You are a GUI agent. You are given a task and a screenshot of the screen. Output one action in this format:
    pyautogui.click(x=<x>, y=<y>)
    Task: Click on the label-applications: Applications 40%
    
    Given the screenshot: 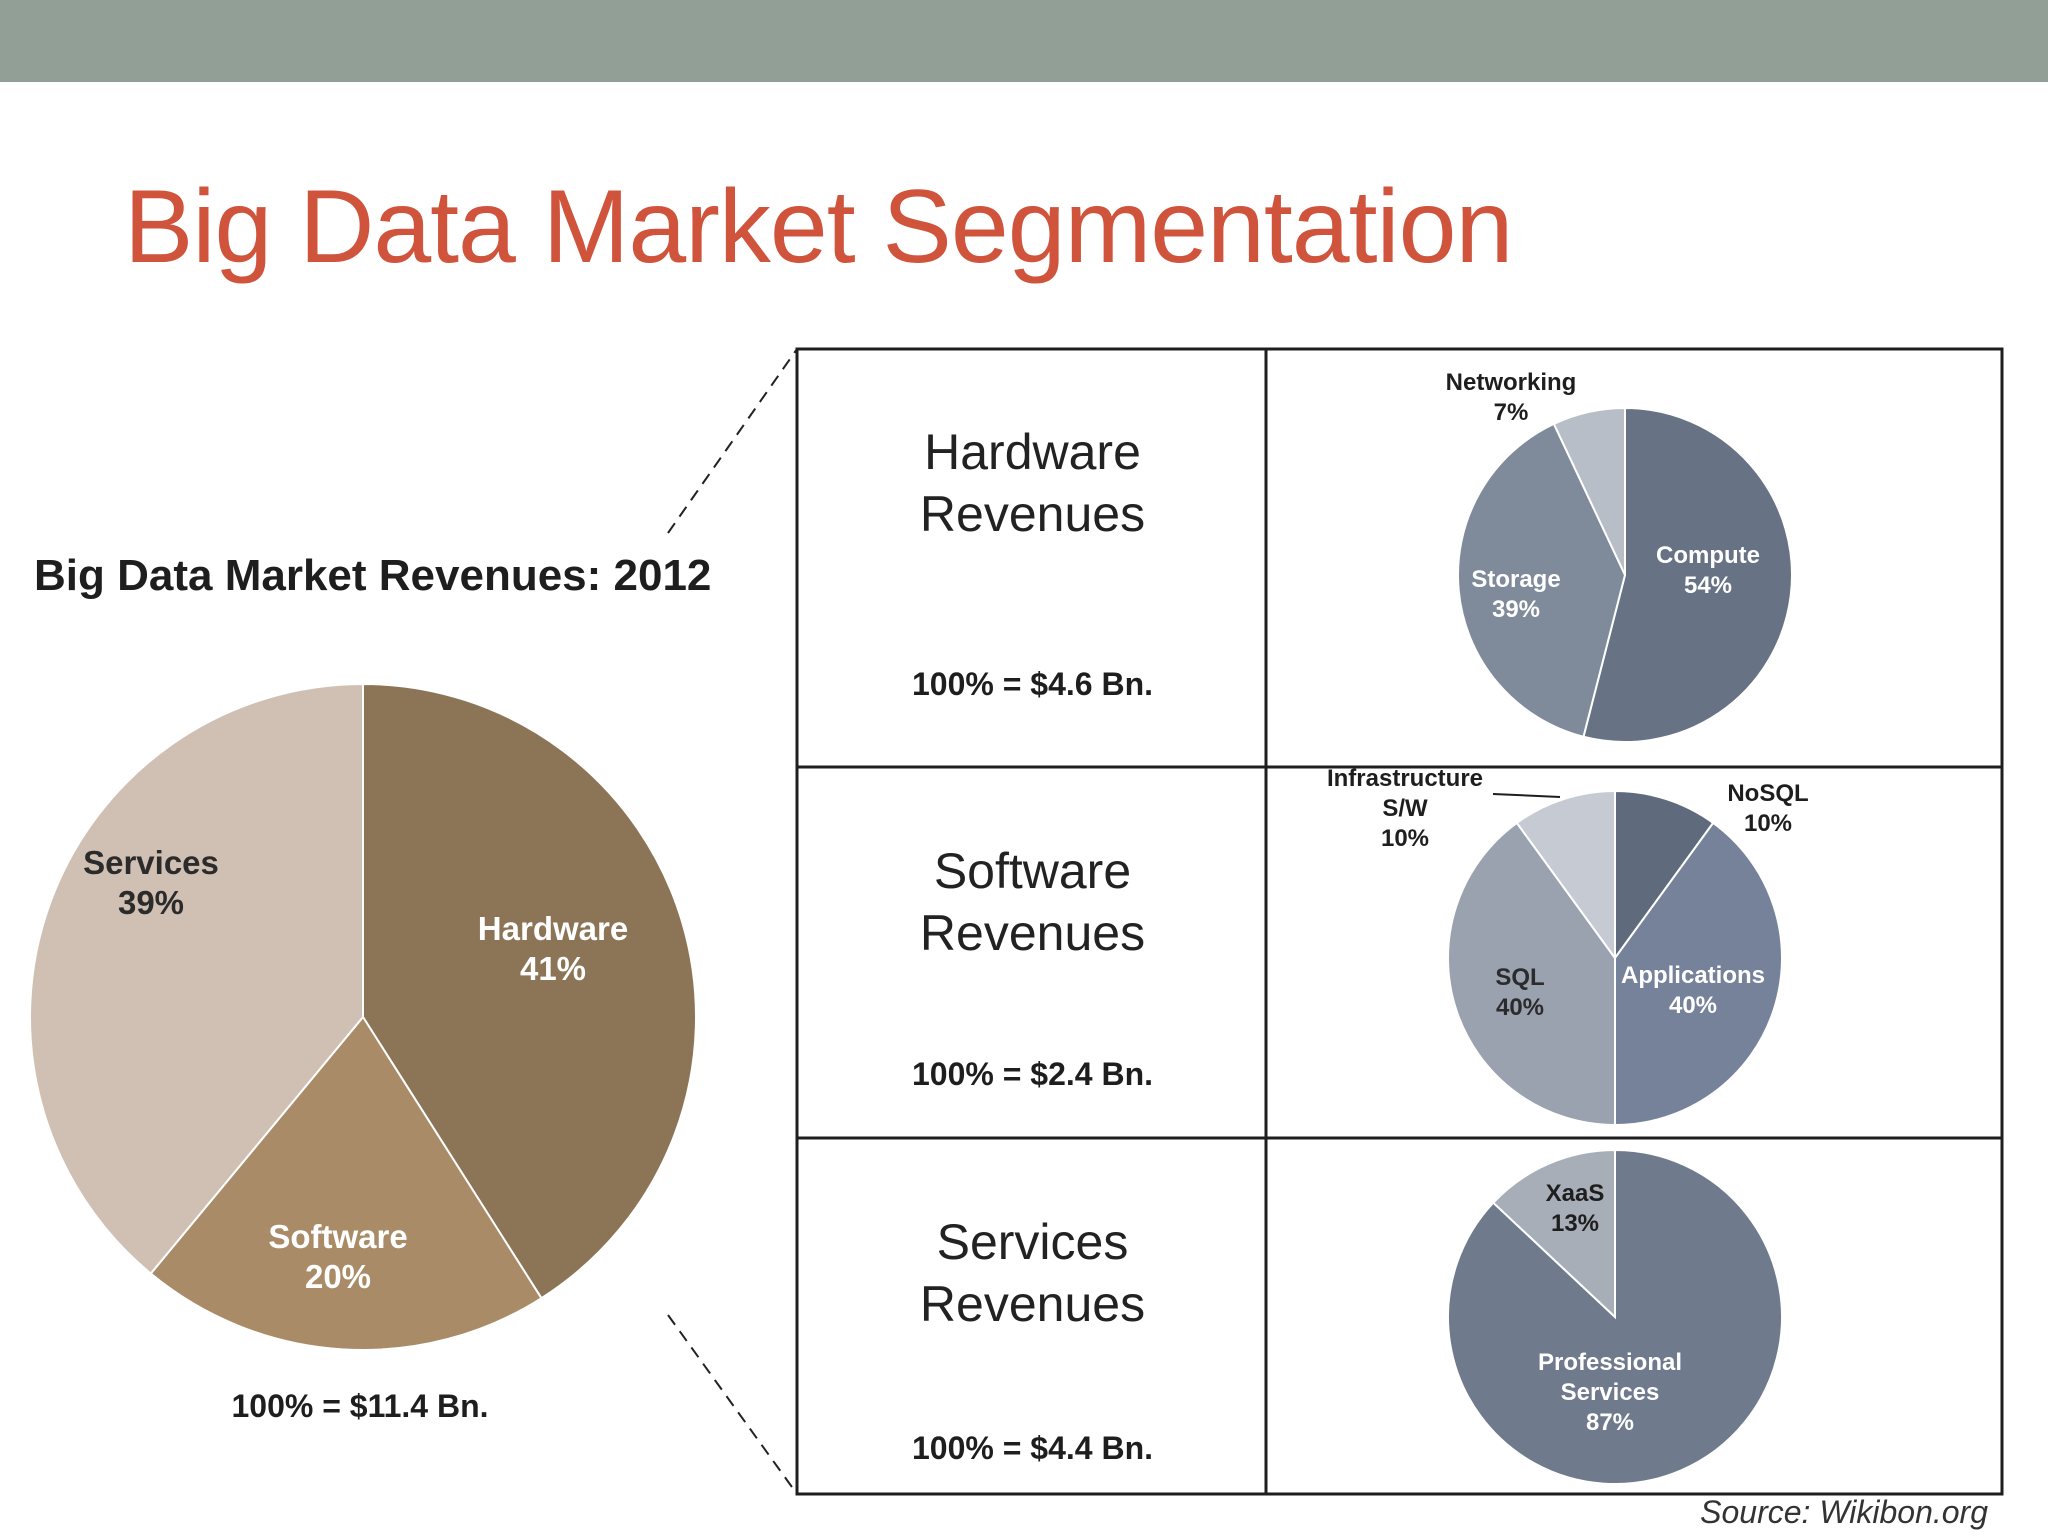 What is the action you would take?
    pyautogui.click(x=1693, y=990)
    